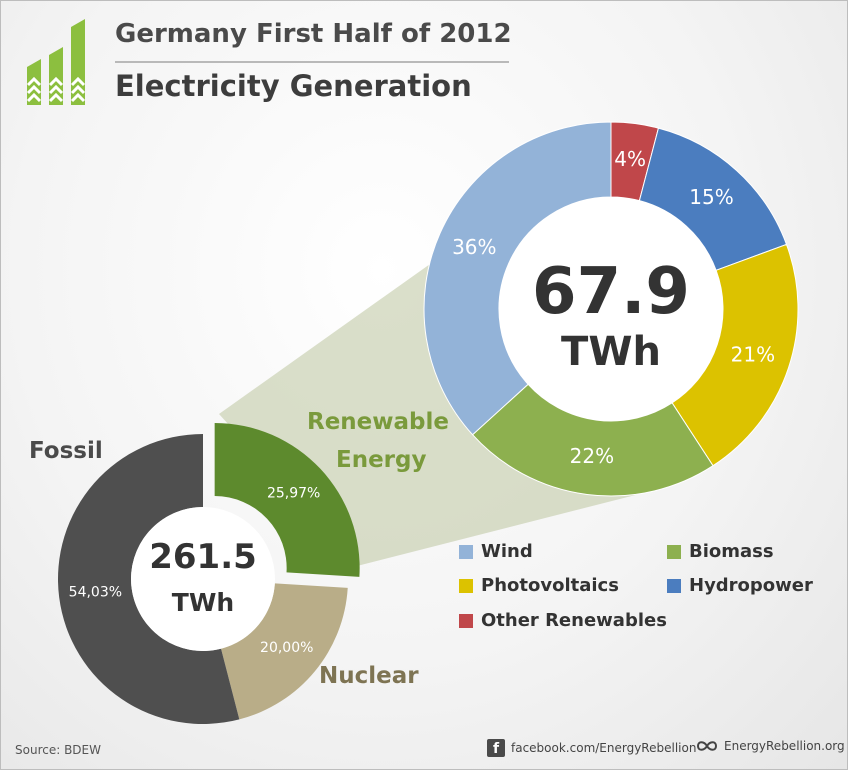 Image resolution: width=848 pixels, height=770 pixels. What do you see at coordinates (550, 585) in the screenshot?
I see `legend-label: Photovoltaics` at bounding box center [550, 585].